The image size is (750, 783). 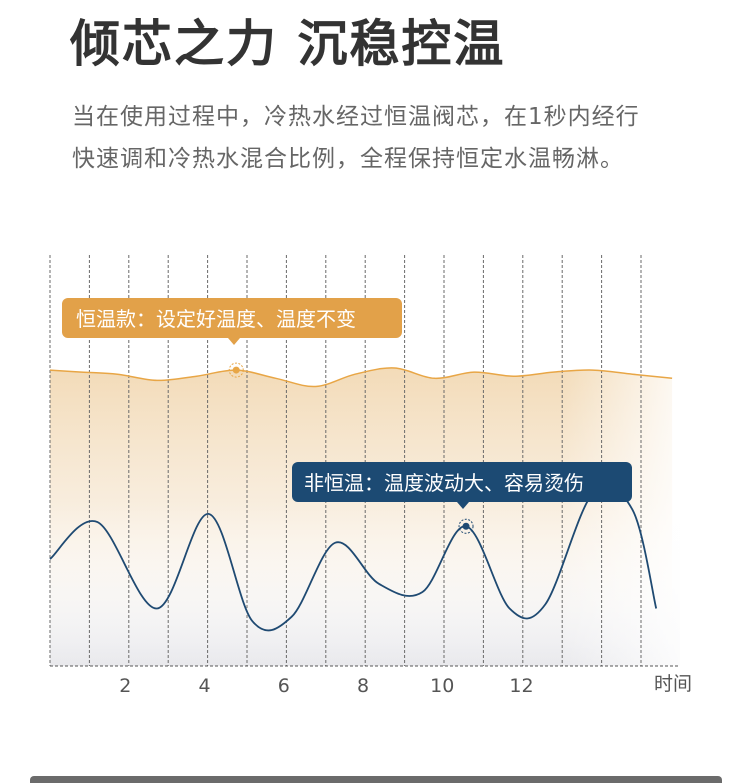 I want to click on page-title: 倾芯之力 沉稳控温, so click(x=288, y=44).